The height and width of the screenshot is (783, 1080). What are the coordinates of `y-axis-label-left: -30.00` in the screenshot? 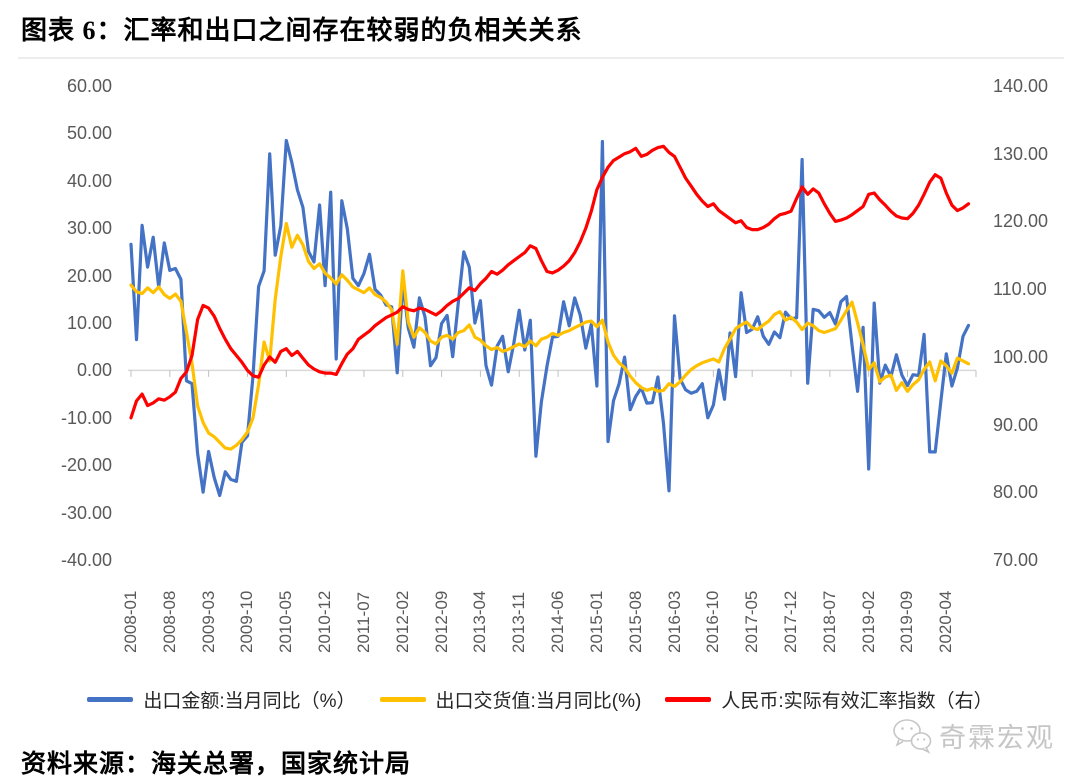 It's located at (86, 512).